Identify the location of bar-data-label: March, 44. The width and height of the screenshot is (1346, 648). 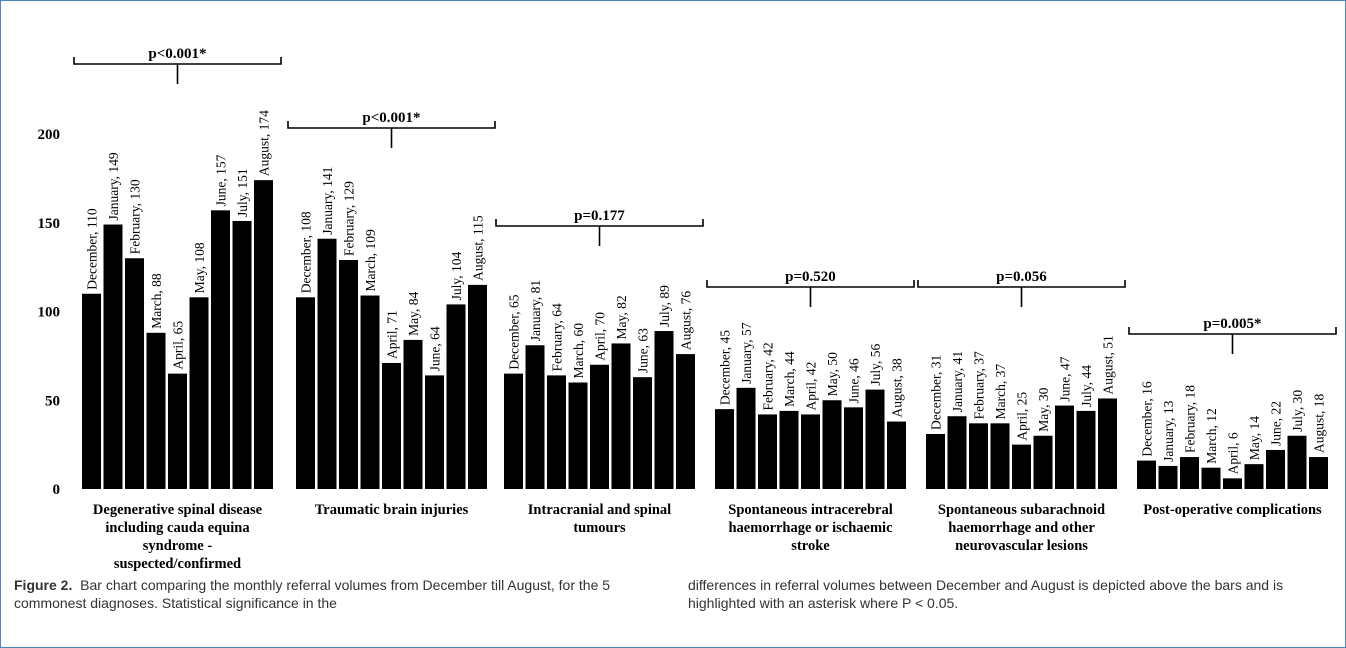
(789, 379).